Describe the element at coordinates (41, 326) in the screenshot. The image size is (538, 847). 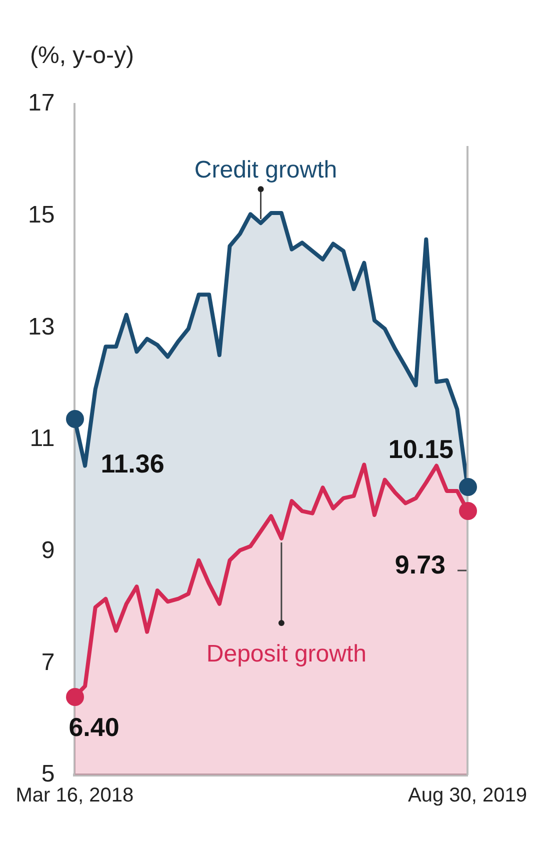
I see `y-tick-label: 13` at that location.